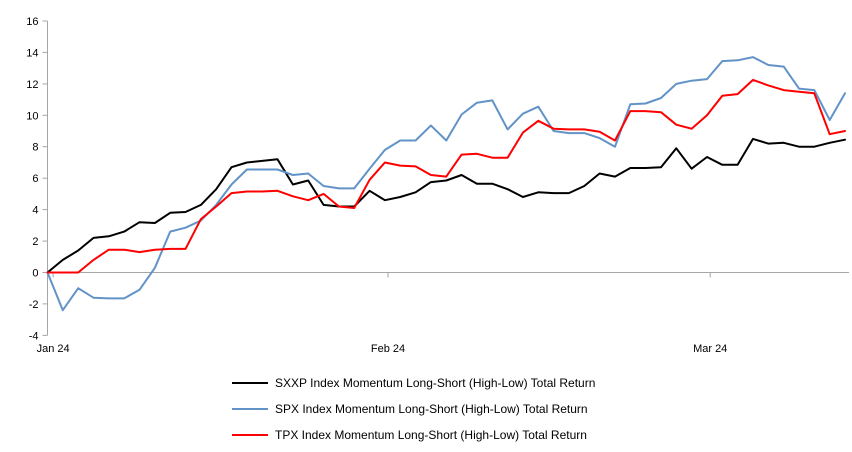  I want to click on y-axis-label: 4, so click(35, 211).